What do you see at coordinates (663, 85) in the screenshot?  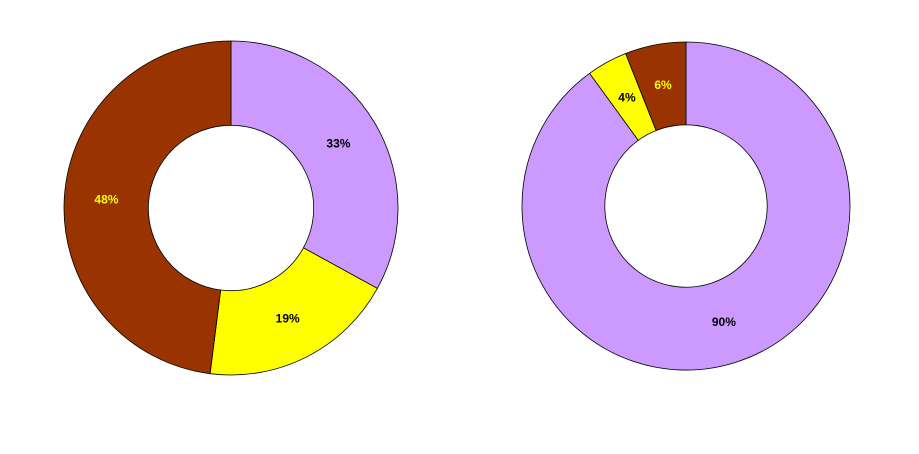 I see `data-label: 6%` at bounding box center [663, 85].